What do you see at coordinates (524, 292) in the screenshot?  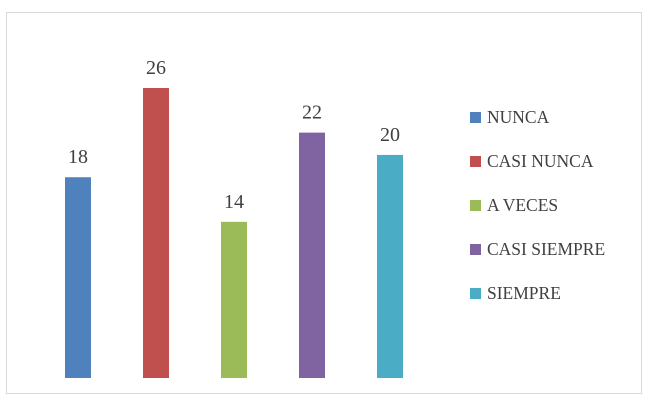 I see `legend-label: SIEMPRE` at bounding box center [524, 292].